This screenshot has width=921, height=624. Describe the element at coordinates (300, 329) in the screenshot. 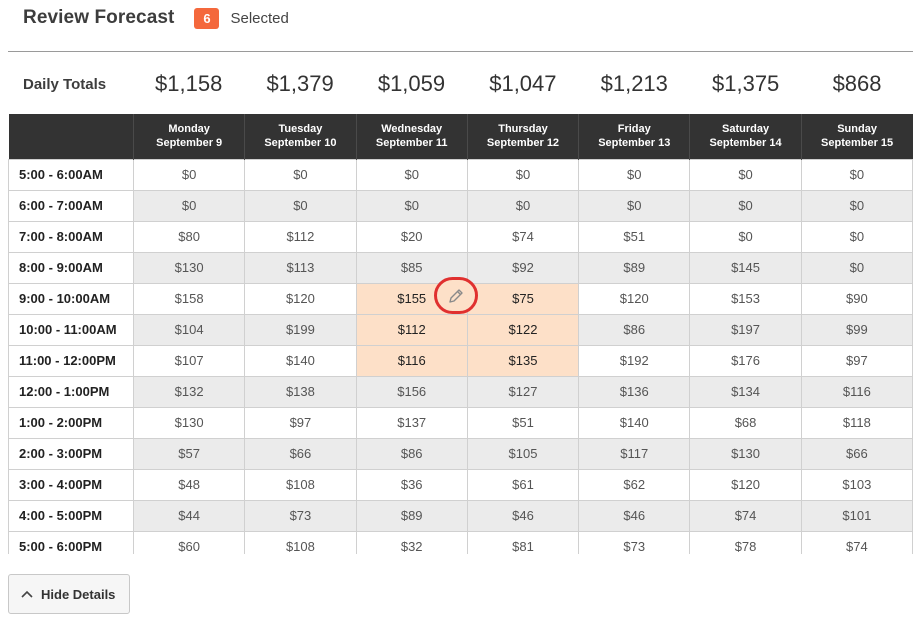

I see `forecast-cell: $199` at that location.